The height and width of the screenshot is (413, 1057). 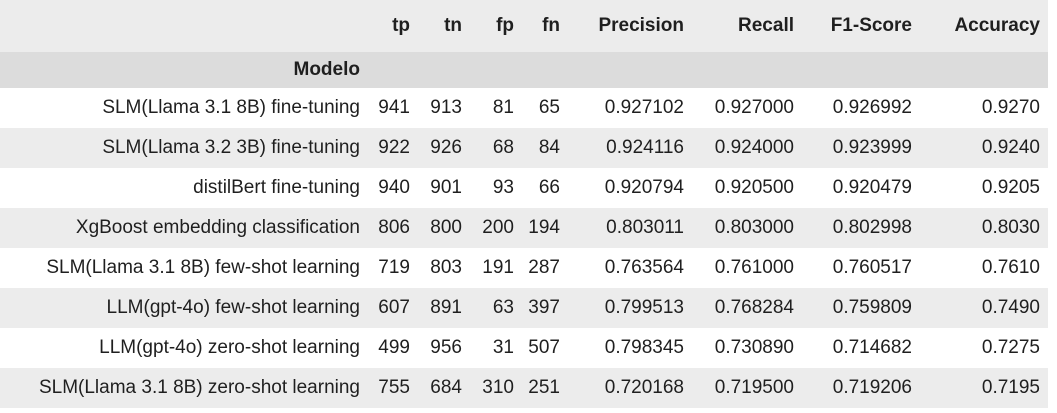 I want to click on cell-tn: 800, so click(x=446, y=227).